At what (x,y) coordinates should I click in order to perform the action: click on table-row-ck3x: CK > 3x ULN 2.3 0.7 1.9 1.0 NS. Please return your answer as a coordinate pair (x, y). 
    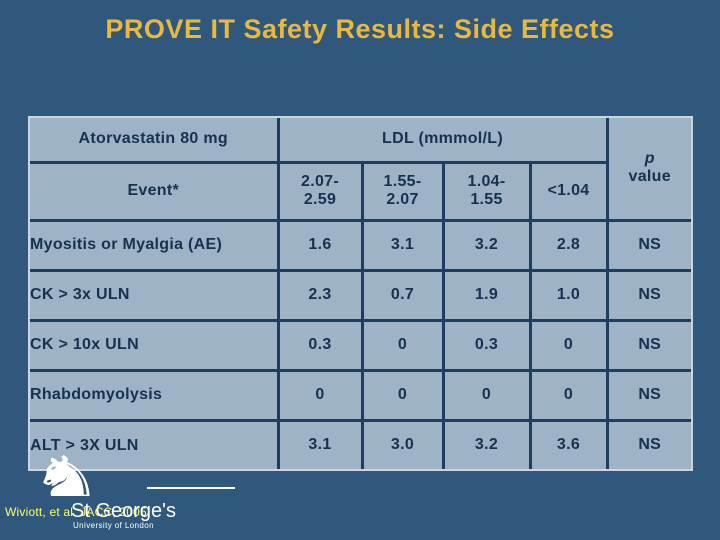
    Looking at the image, I should click on (360, 295).